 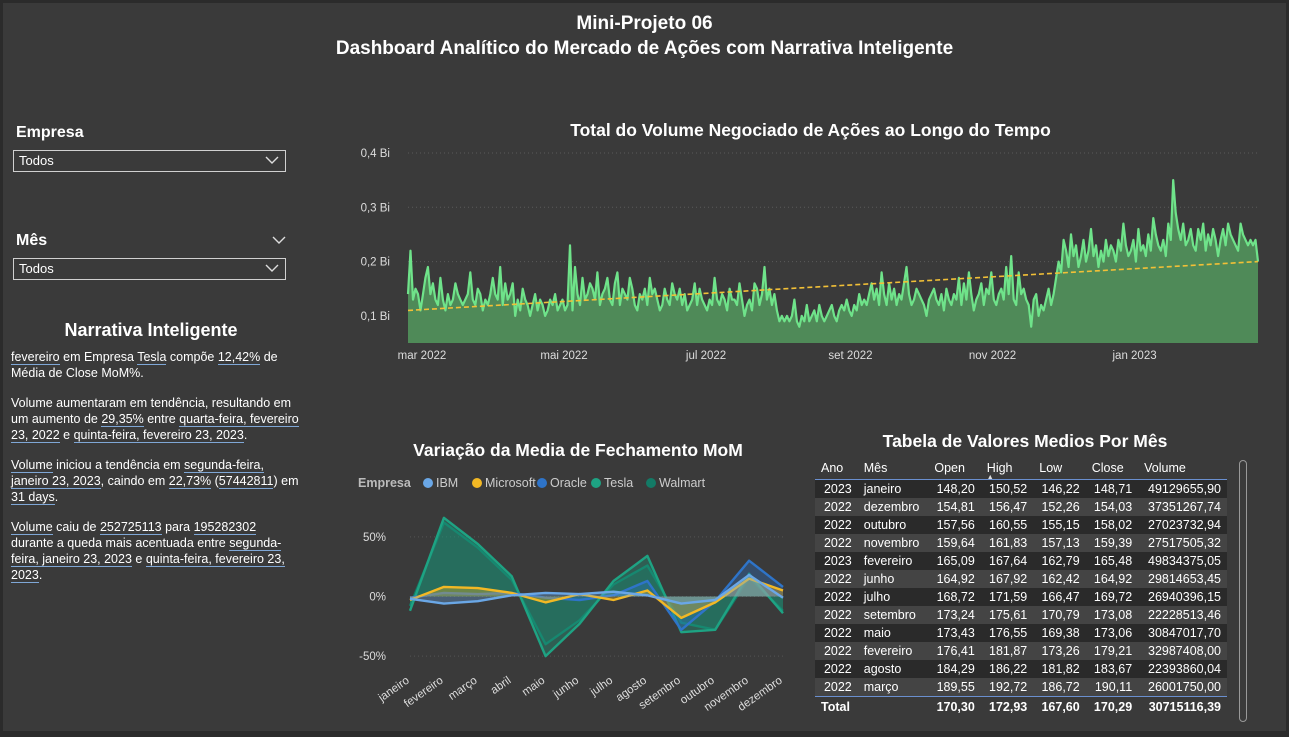 What do you see at coordinates (76, 527) in the screenshot?
I see `narrative-text: caiu de` at bounding box center [76, 527].